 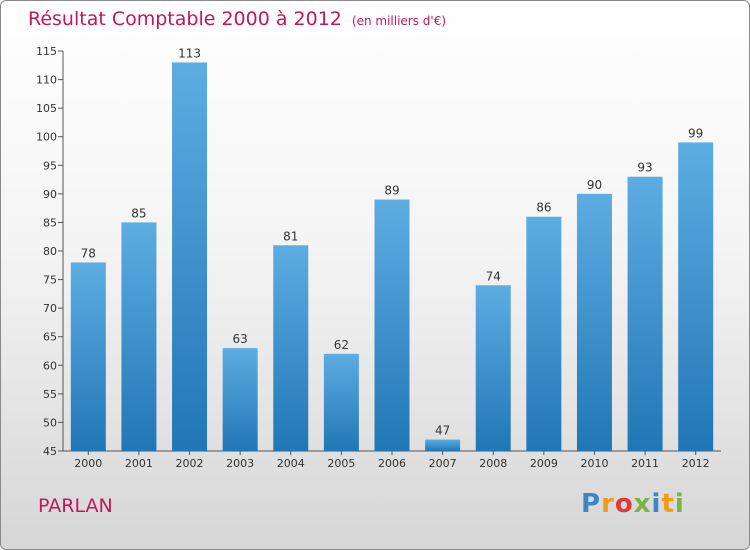 What do you see at coordinates (190, 463) in the screenshot?
I see `x-tick-label: 2002` at bounding box center [190, 463].